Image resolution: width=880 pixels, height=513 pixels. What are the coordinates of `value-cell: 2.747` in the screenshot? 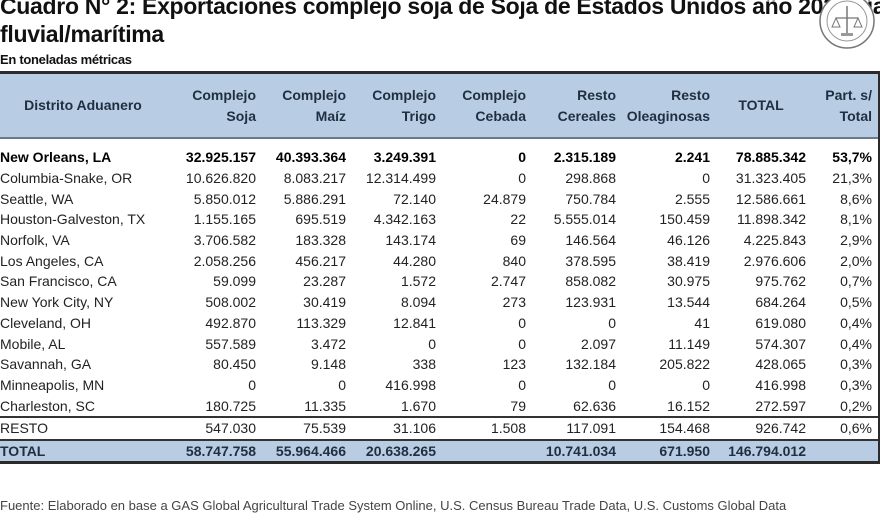 It's located at (508, 281).